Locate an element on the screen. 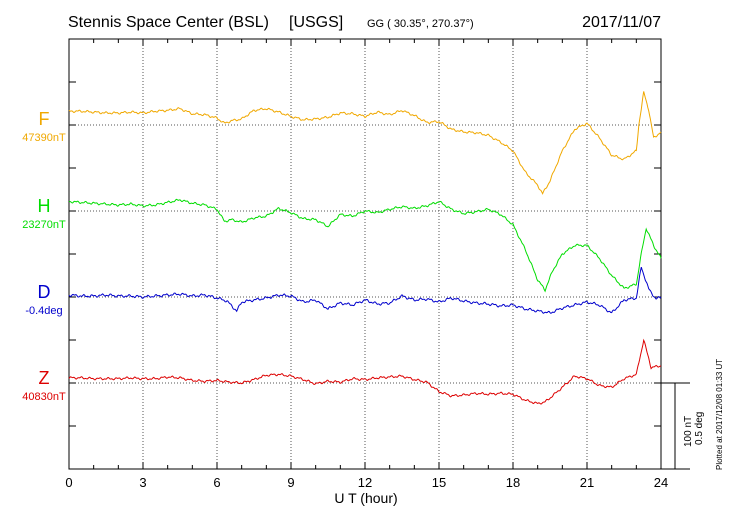  x-tick-label: 9 is located at coordinates (290, 482).